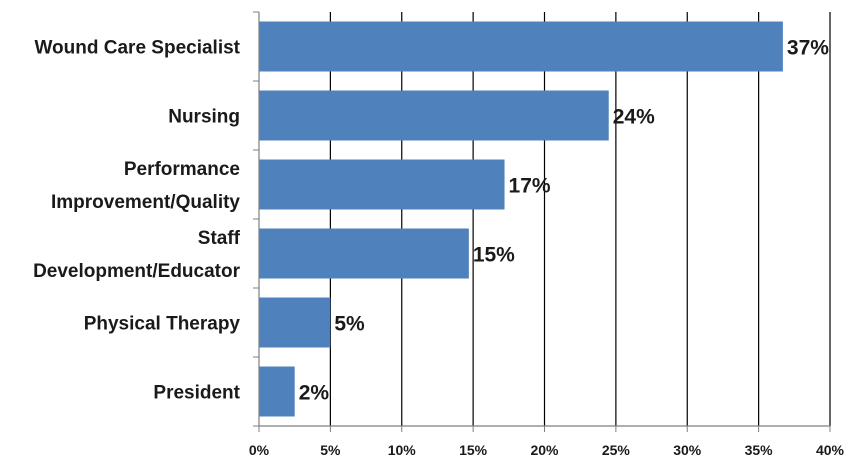 The image size is (849, 469). Describe the element at coordinates (473, 450) in the screenshot. I see `x-tick-label: 15%` at that location.